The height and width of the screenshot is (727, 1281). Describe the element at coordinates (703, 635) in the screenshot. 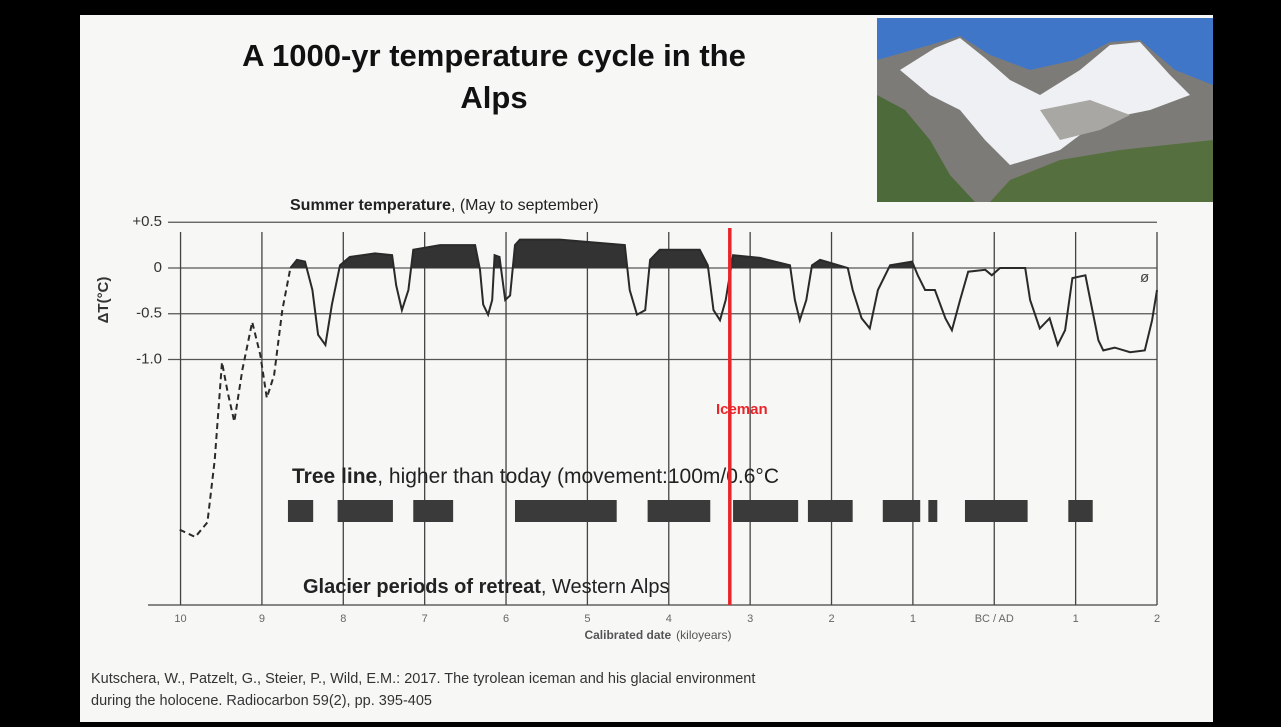

I see `x-axis-title-unit: (kiloyears)` at that location.